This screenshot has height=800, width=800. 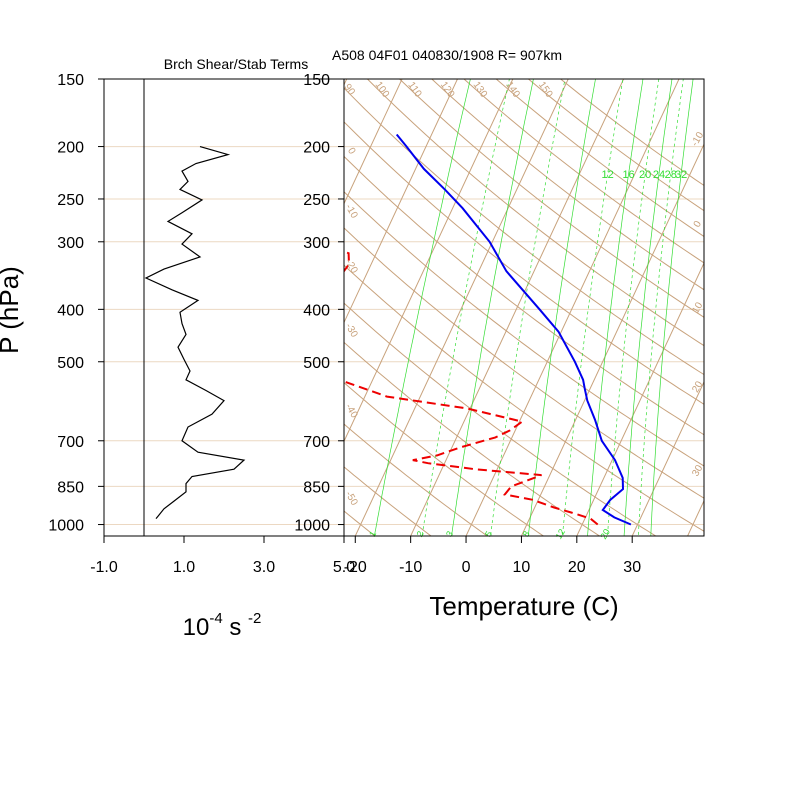 I want to click on right-x-tick-label: -20, so click(x=355, y=567).